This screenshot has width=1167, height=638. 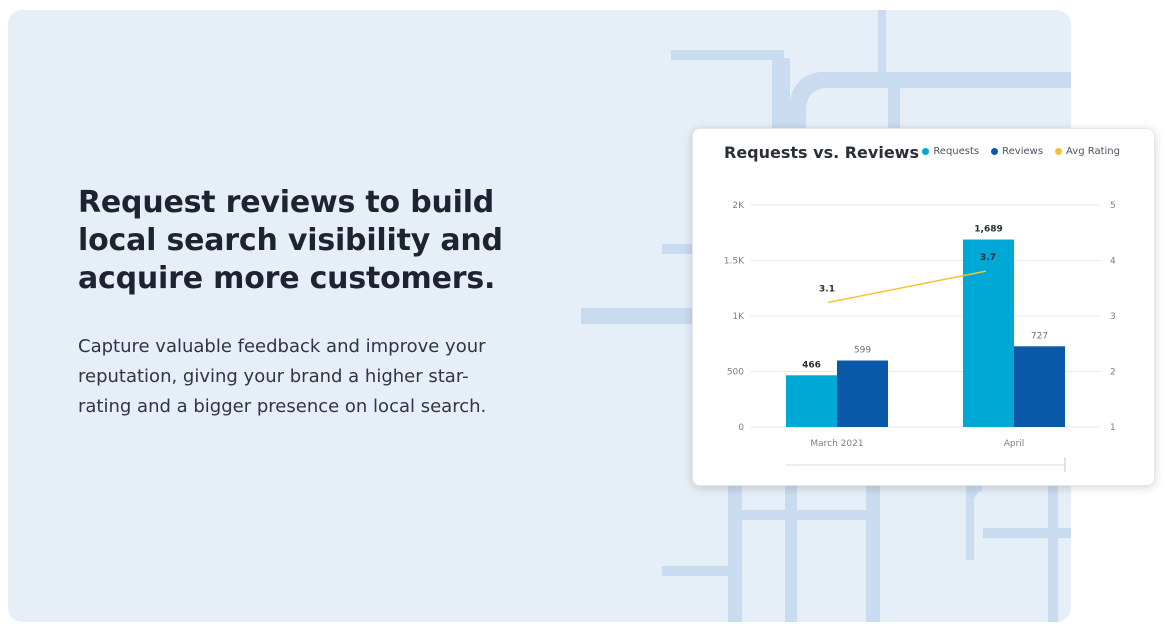 I want to click on legend-reviews-label: Reviews, so click(x=1023, y=151).